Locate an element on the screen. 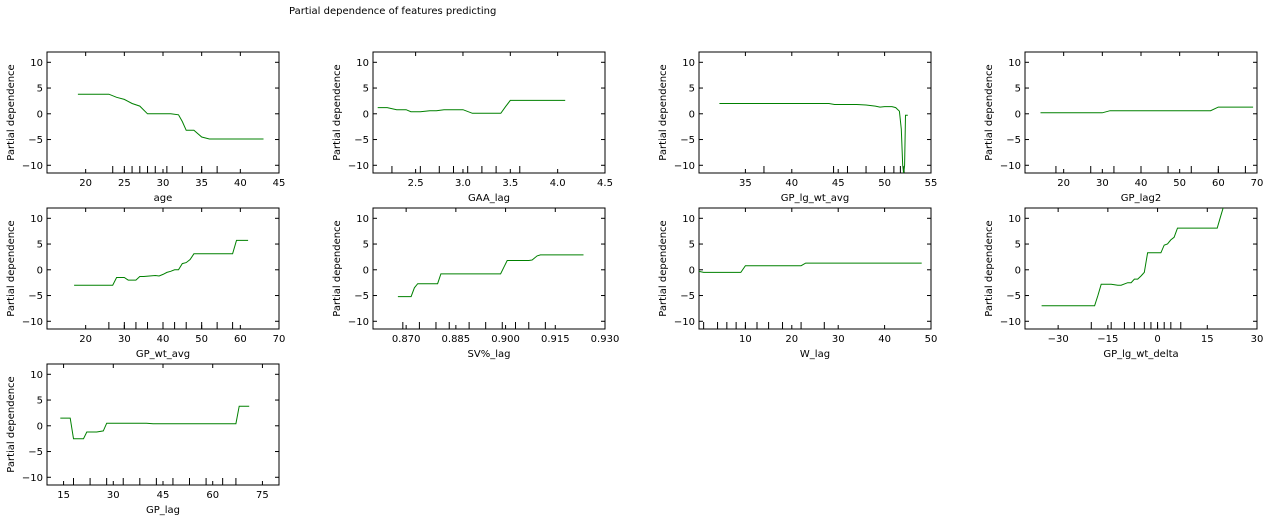  x-axis-label: GAA_lag is located at coordinates (489, 198).